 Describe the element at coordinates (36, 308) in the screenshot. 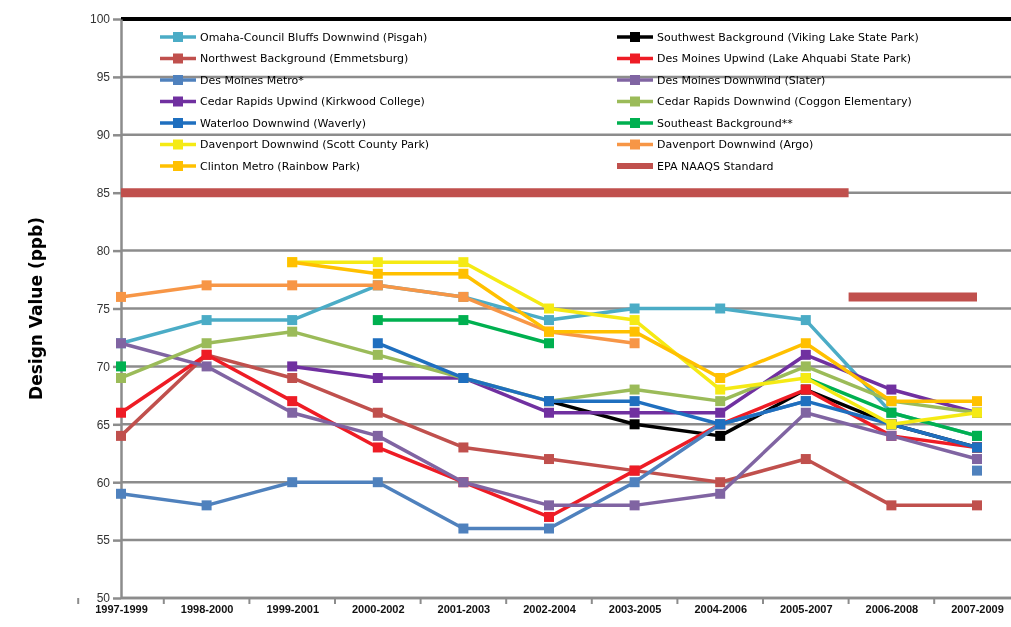

I see `y-axis-title: Design Value (ppb)` at that location.